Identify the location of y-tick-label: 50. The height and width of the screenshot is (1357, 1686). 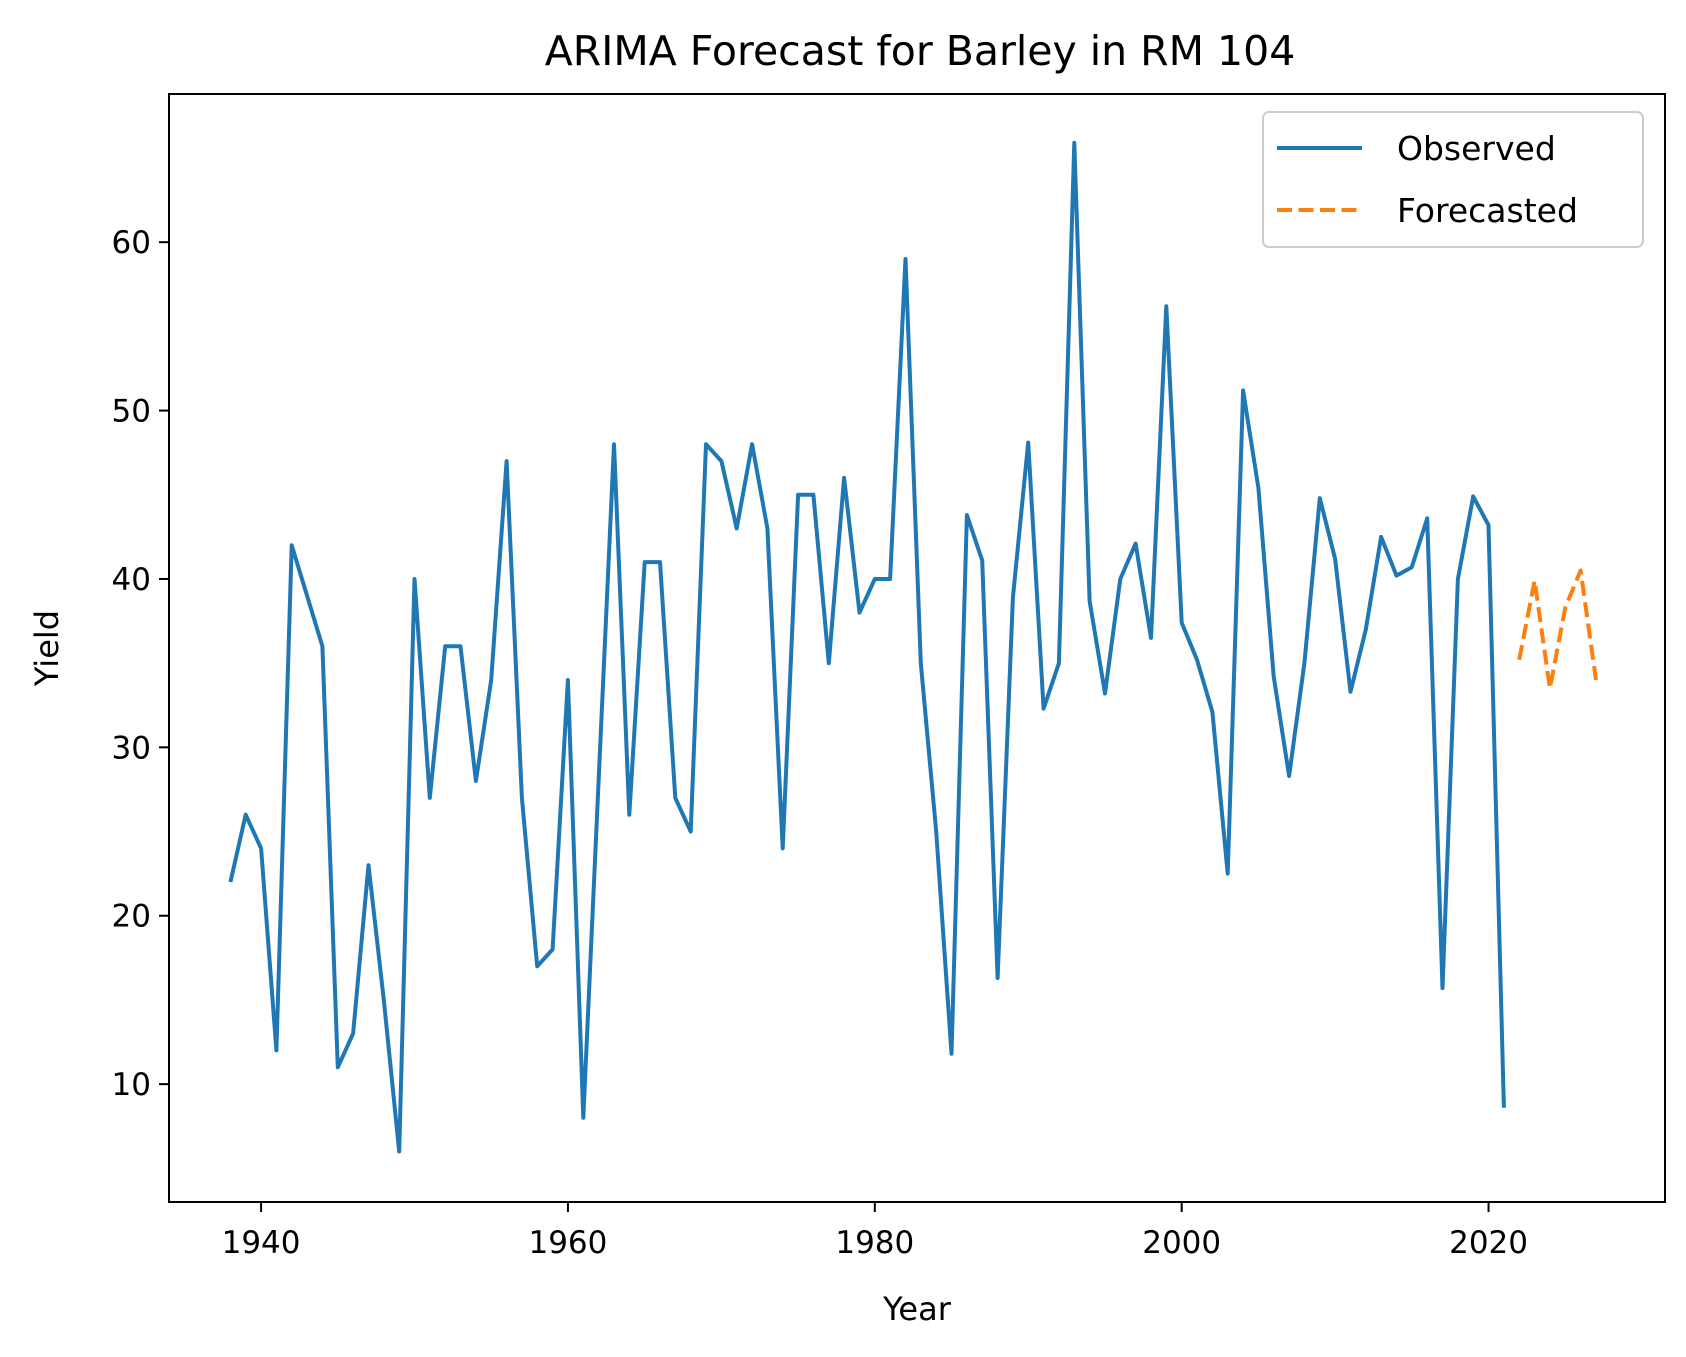
(131, 412).